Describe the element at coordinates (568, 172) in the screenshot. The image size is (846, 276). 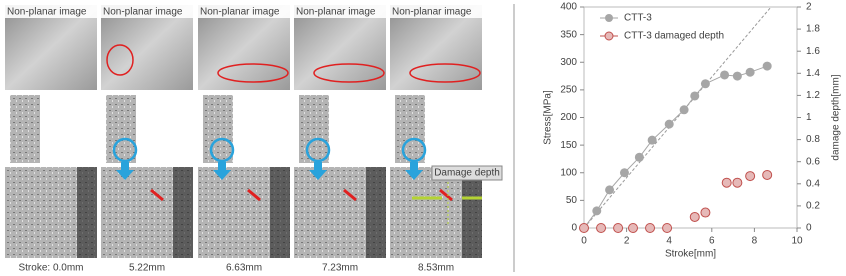
I see `y-tick-label: 100` at that location.